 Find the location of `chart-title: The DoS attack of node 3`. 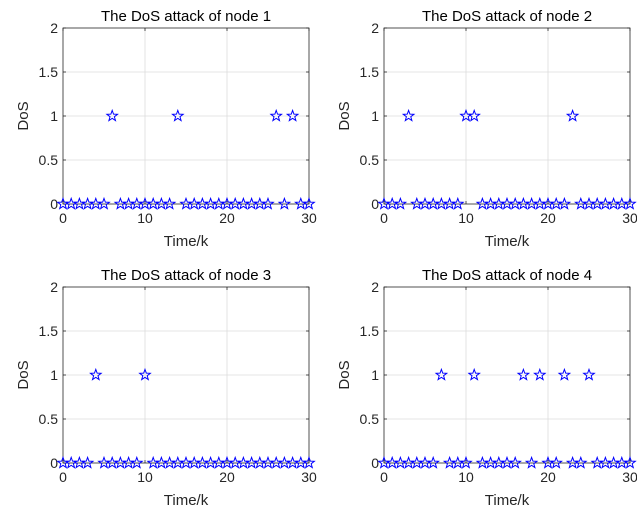

chart-title: The DoS attack of node 3 is located at coordinates (186, 275).